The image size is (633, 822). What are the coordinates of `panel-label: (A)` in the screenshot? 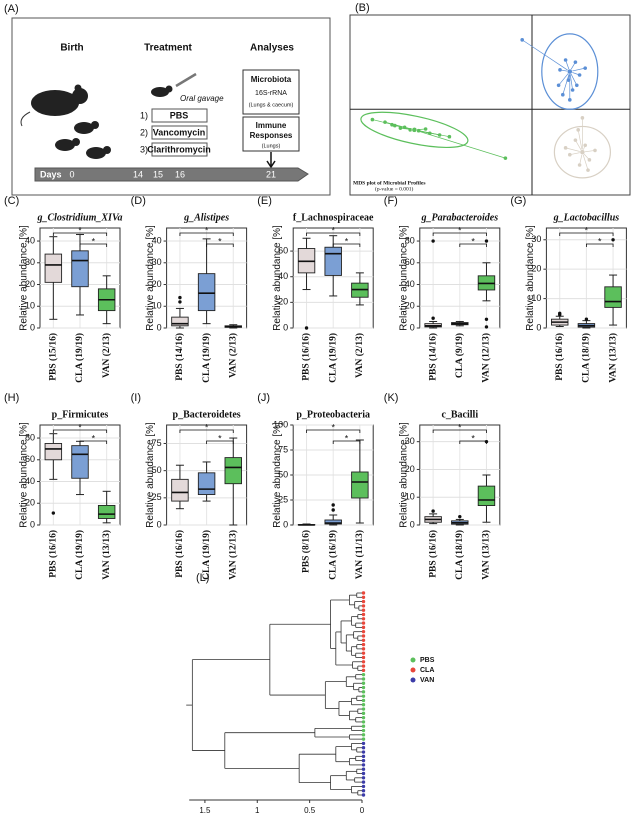 It's located at (11, 9).